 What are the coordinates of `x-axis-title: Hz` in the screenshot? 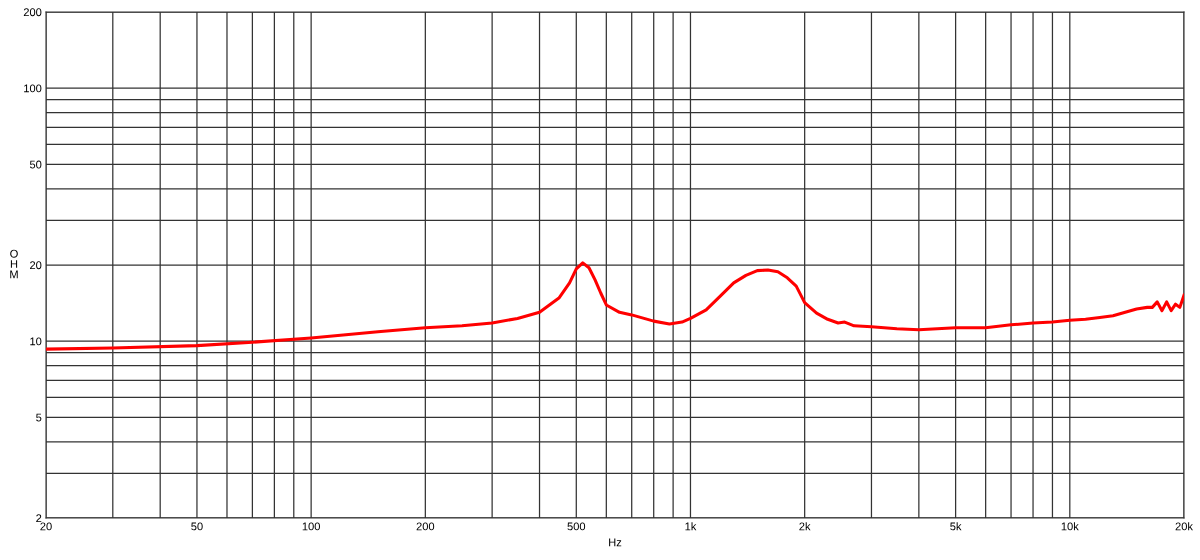 It's located at (615, 542).